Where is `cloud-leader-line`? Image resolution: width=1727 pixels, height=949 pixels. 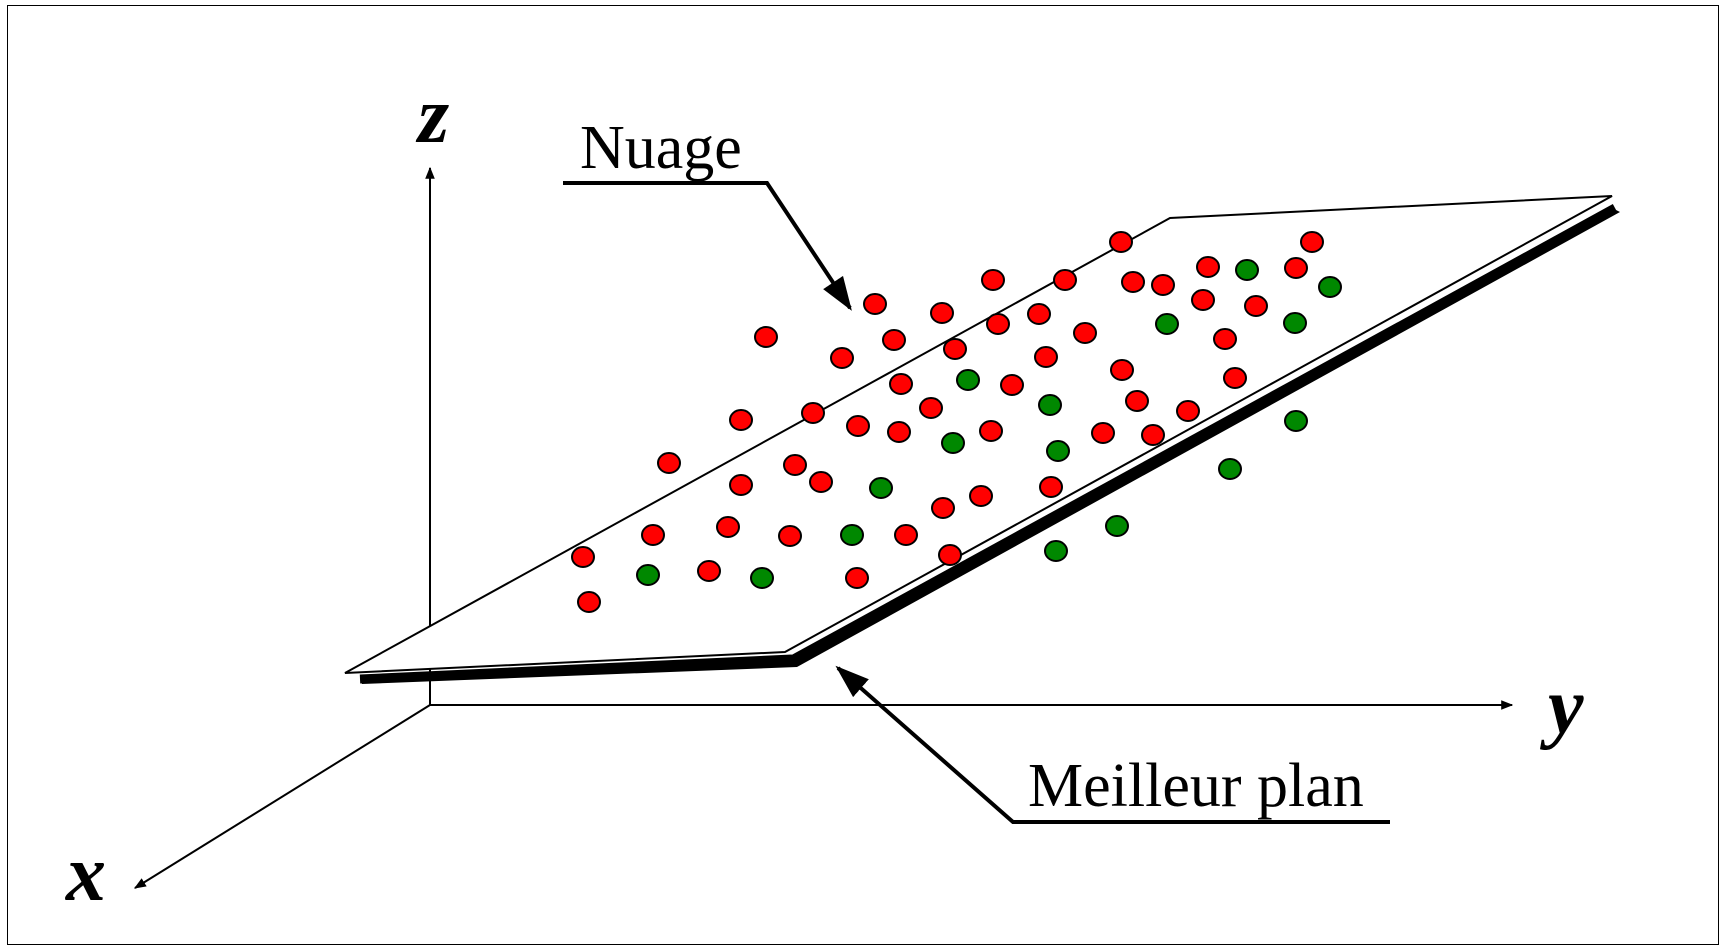
cloud-leader-line is located at coordinates (707, 246).